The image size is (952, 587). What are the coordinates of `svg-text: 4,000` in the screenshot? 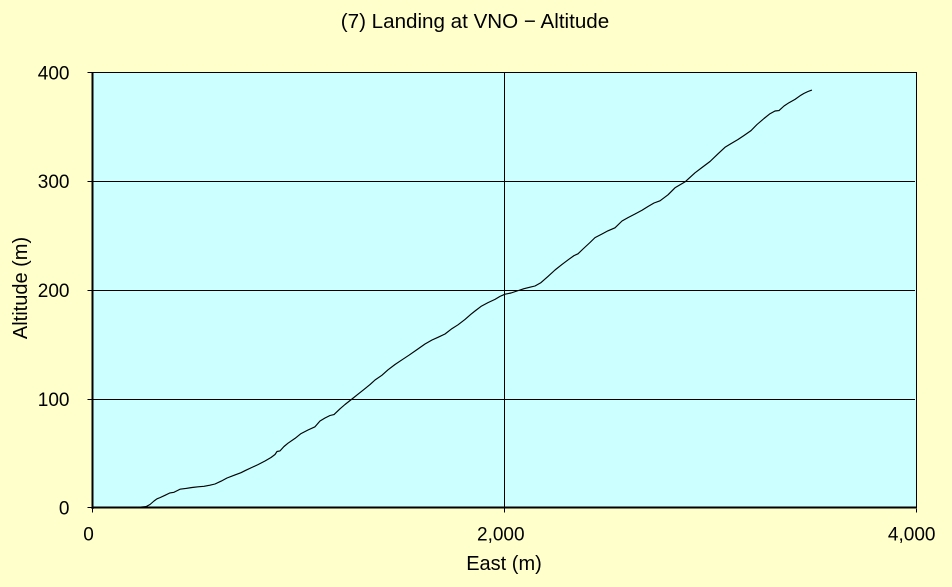 It's located at (912, 535).